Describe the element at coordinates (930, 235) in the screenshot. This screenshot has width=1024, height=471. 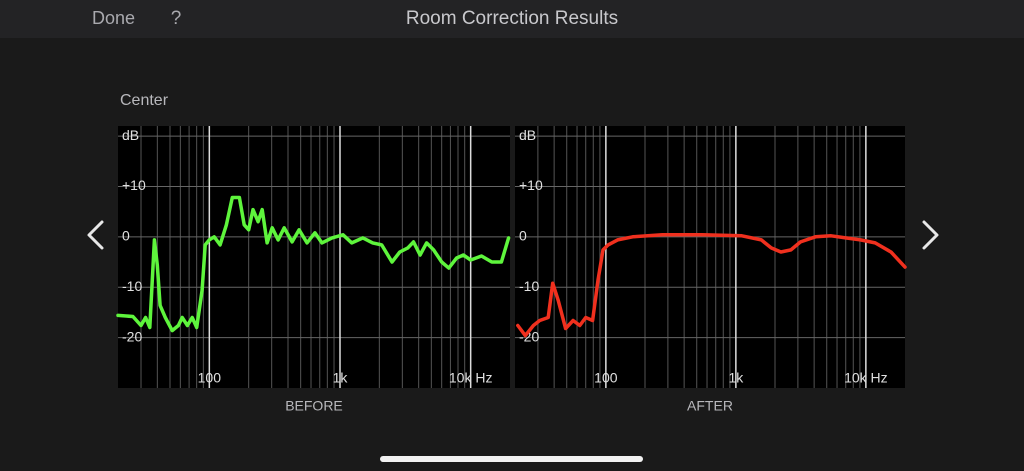
I see `next-arrow` at that location.